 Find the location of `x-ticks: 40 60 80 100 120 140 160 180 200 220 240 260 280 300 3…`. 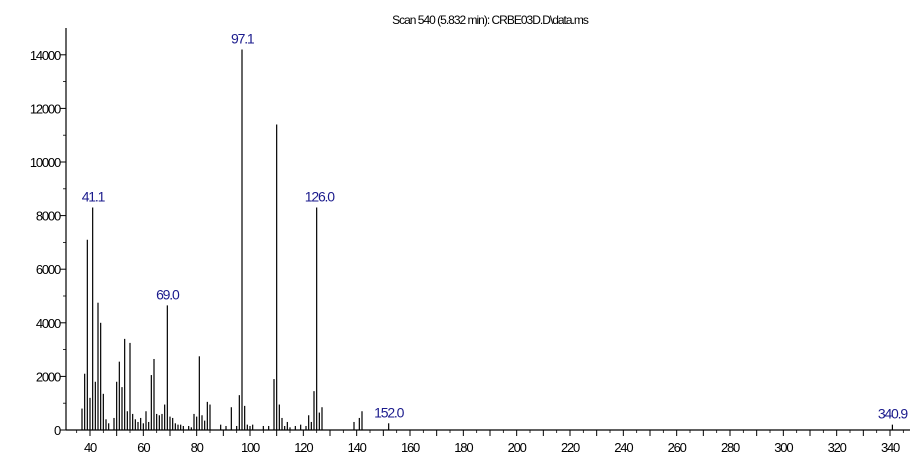

x-ticks: 40 60 80 100 120 140 160 180 200 220 240 260 280 300 3… is located at coordinates (490, 442).